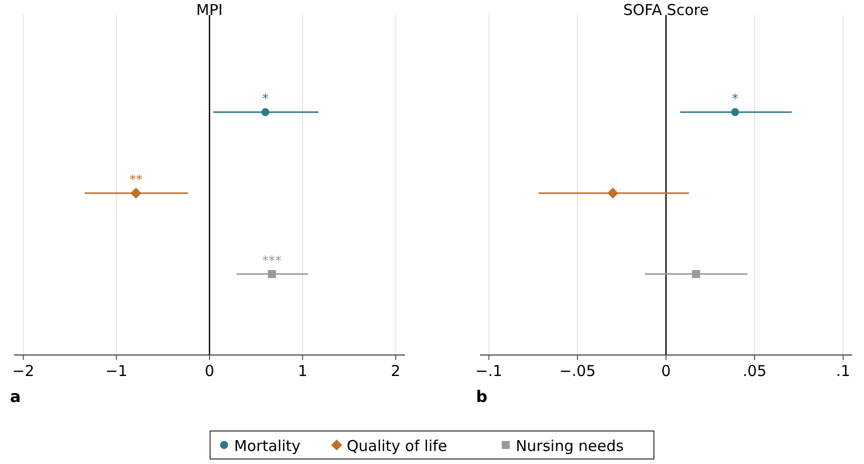 This screenshot has width=864, height=464. What do you see at coordinates (843, 371) in the screenshot?
I see `x-tick-label: .1` at bounding box center [843, 371].